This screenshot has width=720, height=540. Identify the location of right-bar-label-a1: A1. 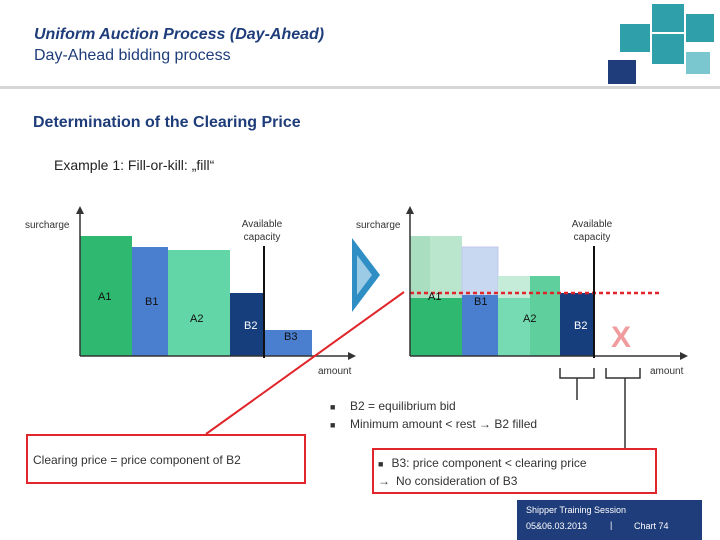
(435, 297).